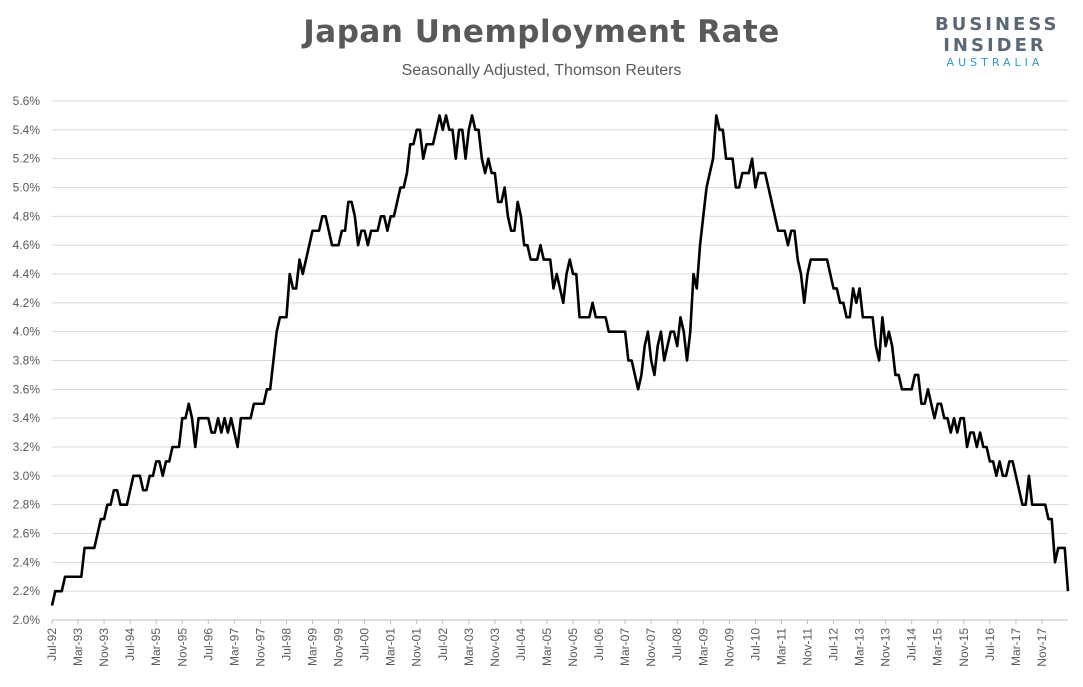 The image size is (1083, 687). What do you see at coordinates (729, 647) in the screenshot?
I see `x-tick-label: Nov-09` at bounding box center [729, 647].